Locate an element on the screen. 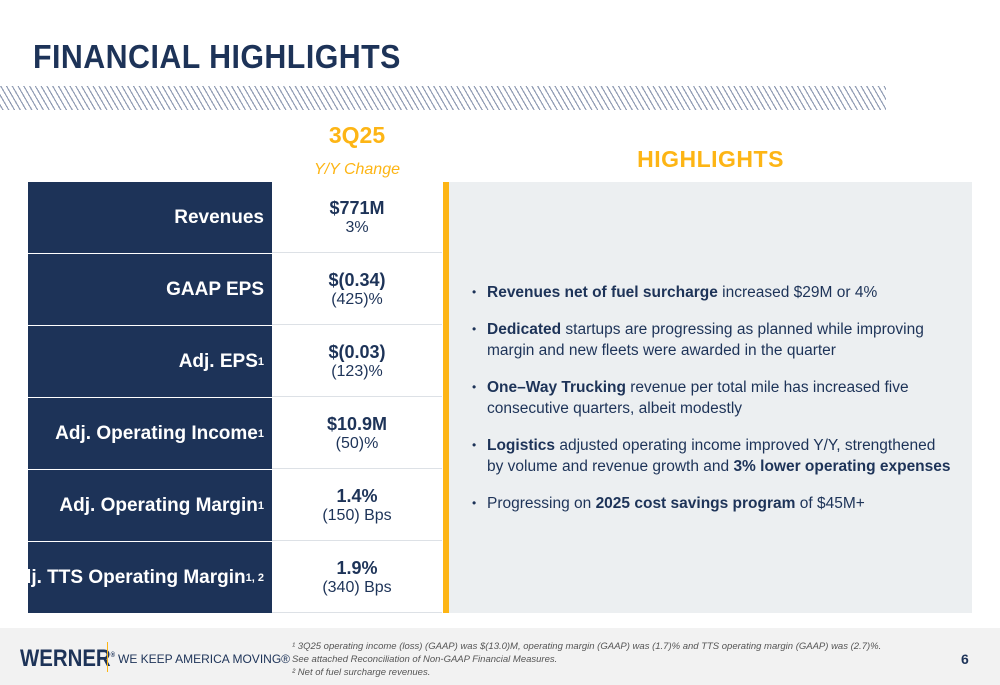  metric-row: Adj. Operating Income 1 $10.9M (50)% is located at coordinates (235, 433).